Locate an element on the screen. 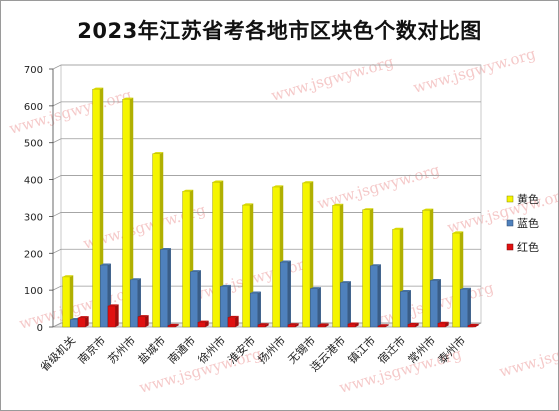 This screenshot has height=411, width=559. legend-label: 黄色 is located at coordinates (528, 199).